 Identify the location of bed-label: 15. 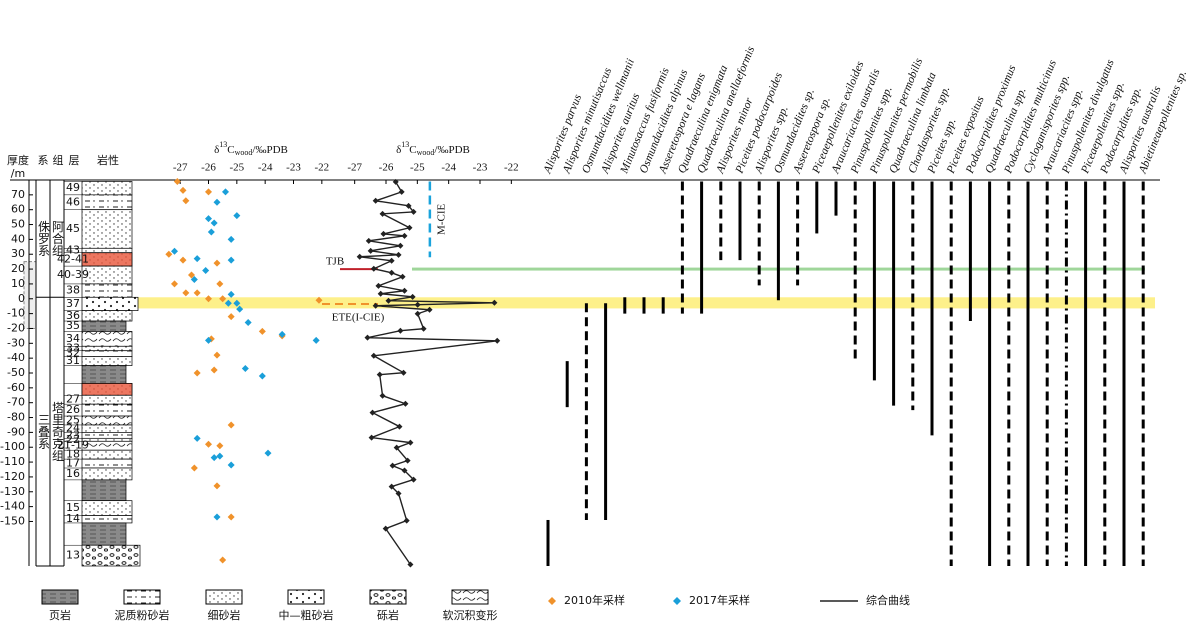
(73, 507).